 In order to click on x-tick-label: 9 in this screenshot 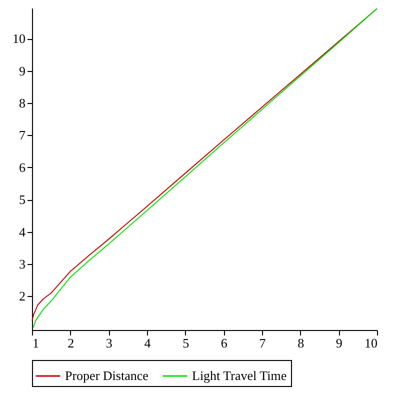, I will do `click(339, 343)`.